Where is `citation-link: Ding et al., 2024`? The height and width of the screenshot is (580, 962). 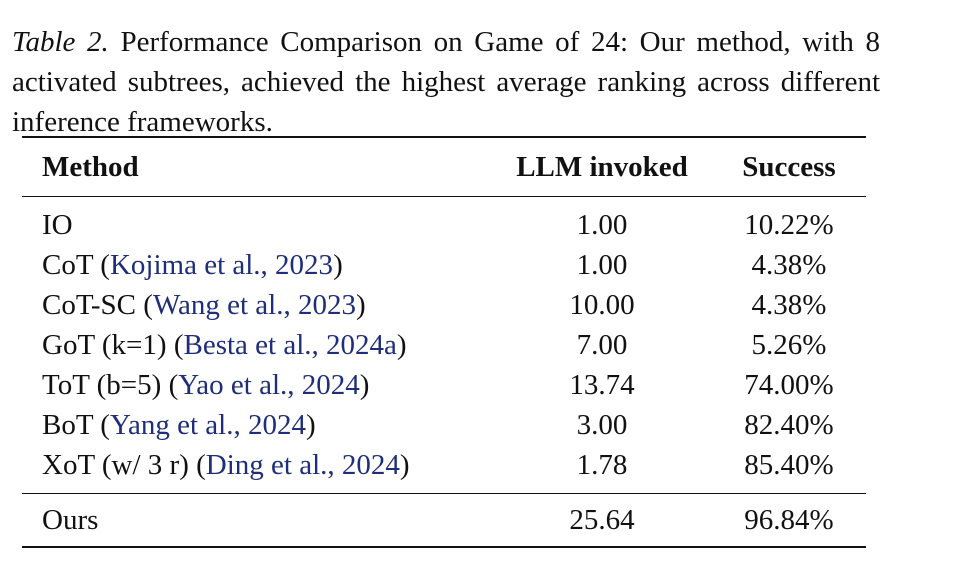 citation-link: Ding et al., 2024 is located at coordinates (302, 465).